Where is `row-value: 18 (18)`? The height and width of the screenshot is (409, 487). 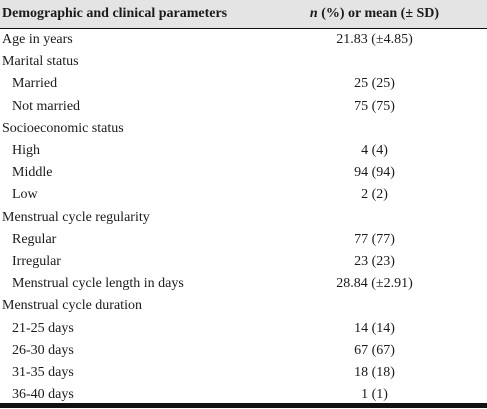 row-value: 18 (18) is located at coordinates (374, 372).